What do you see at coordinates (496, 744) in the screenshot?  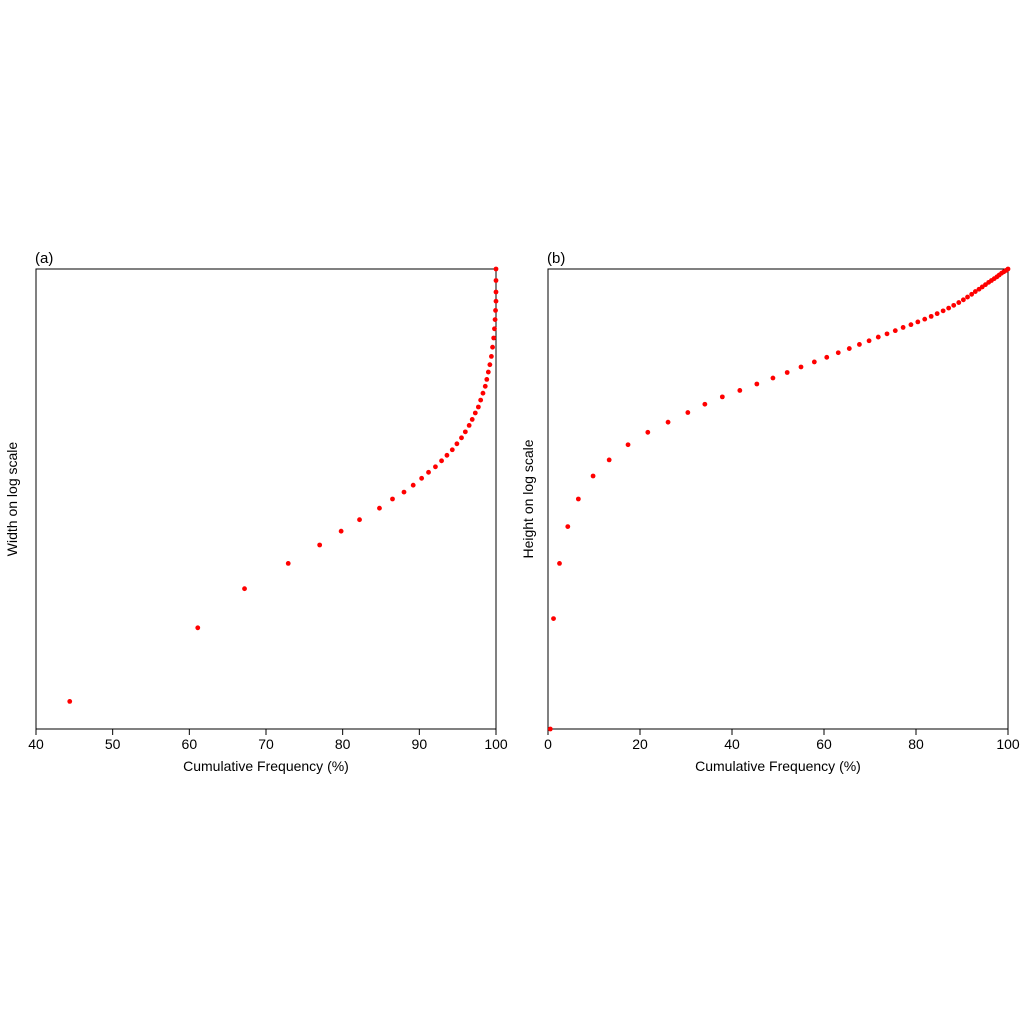 I see `panel-a-x-tick-label: 100` at bounding box center [496, 744].